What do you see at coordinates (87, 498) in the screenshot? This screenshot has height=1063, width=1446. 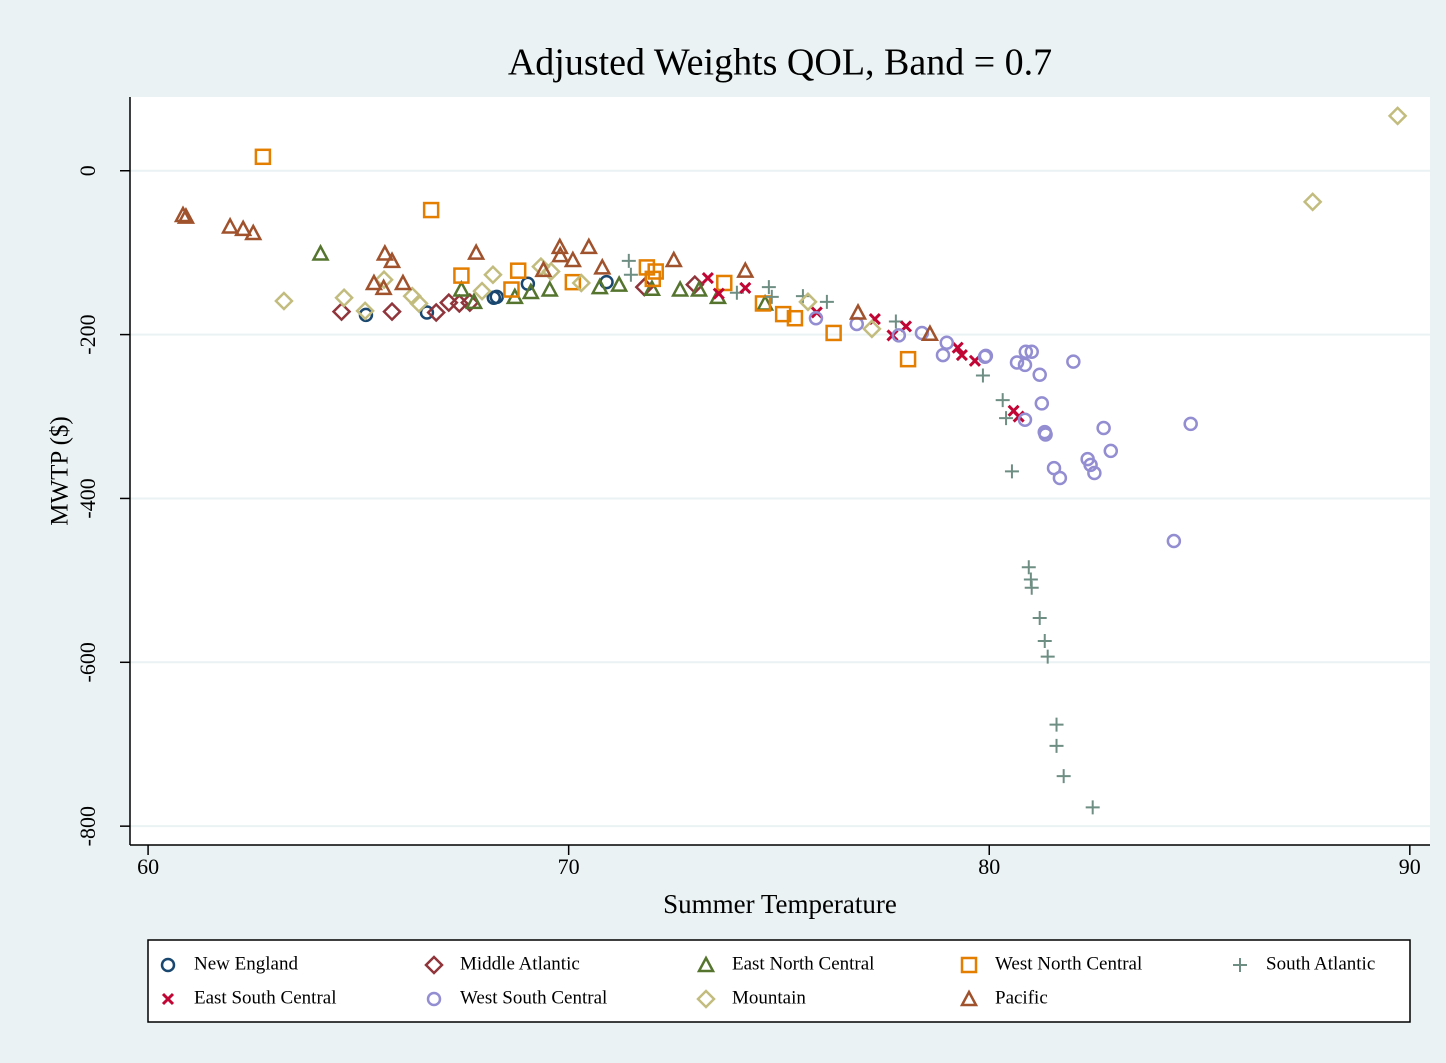 I see `y-tick-label: -400` at bounding box center [87, 498].